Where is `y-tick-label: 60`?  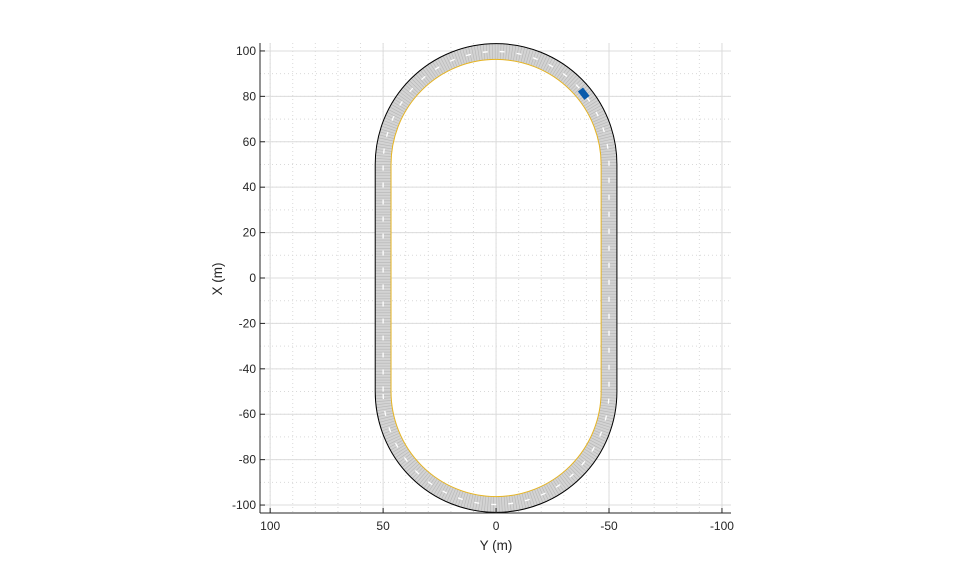 y-tick-label: 60 is located at coordinates (250, 142).